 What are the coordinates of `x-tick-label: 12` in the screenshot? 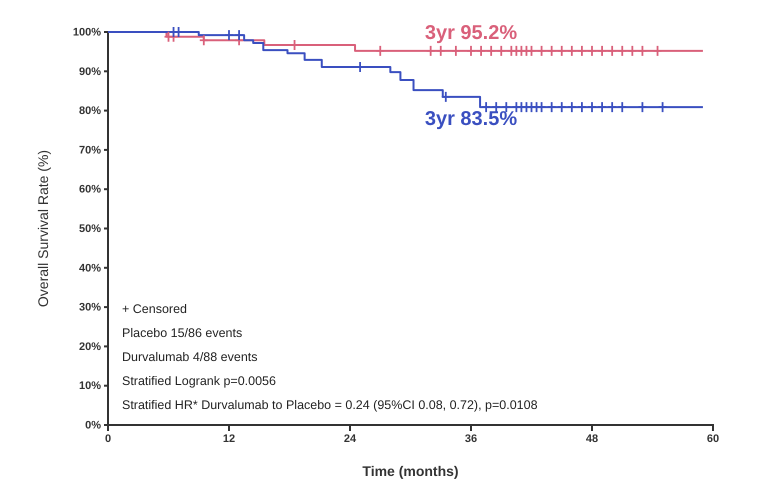 It's located at (229, 438).